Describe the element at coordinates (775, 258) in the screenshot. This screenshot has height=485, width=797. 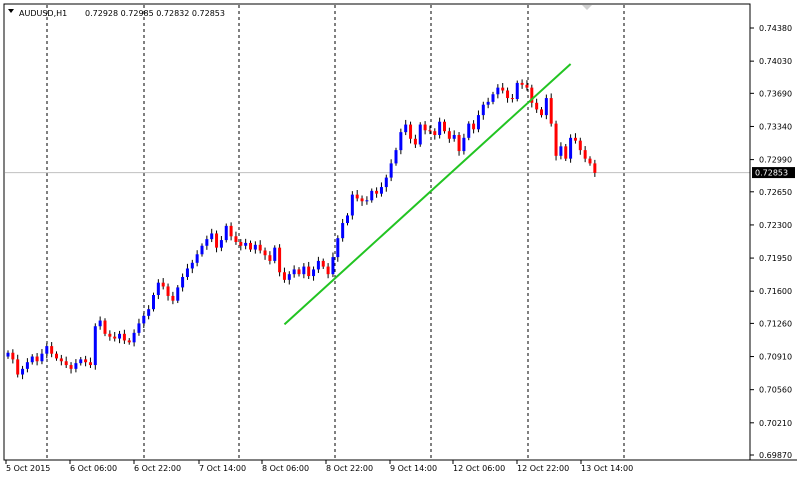
I see `y-tick-label: 0.71950` at that location.